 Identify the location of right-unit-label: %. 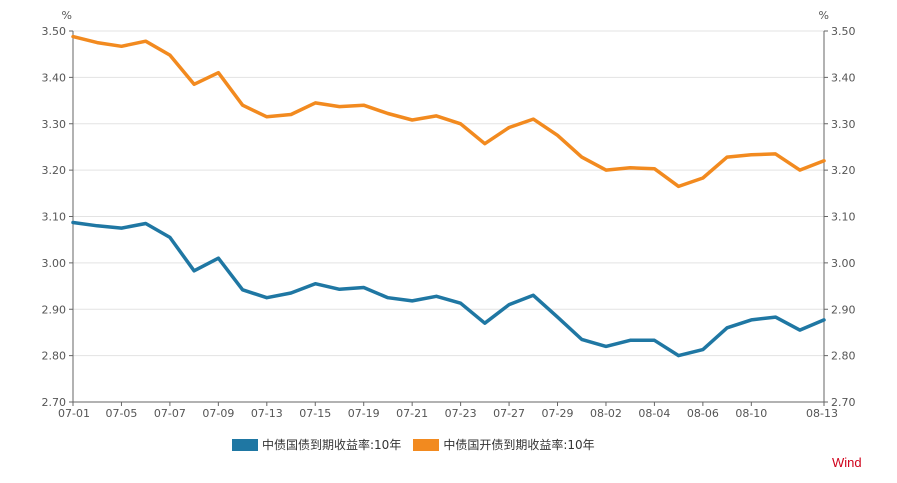
(824, 15).